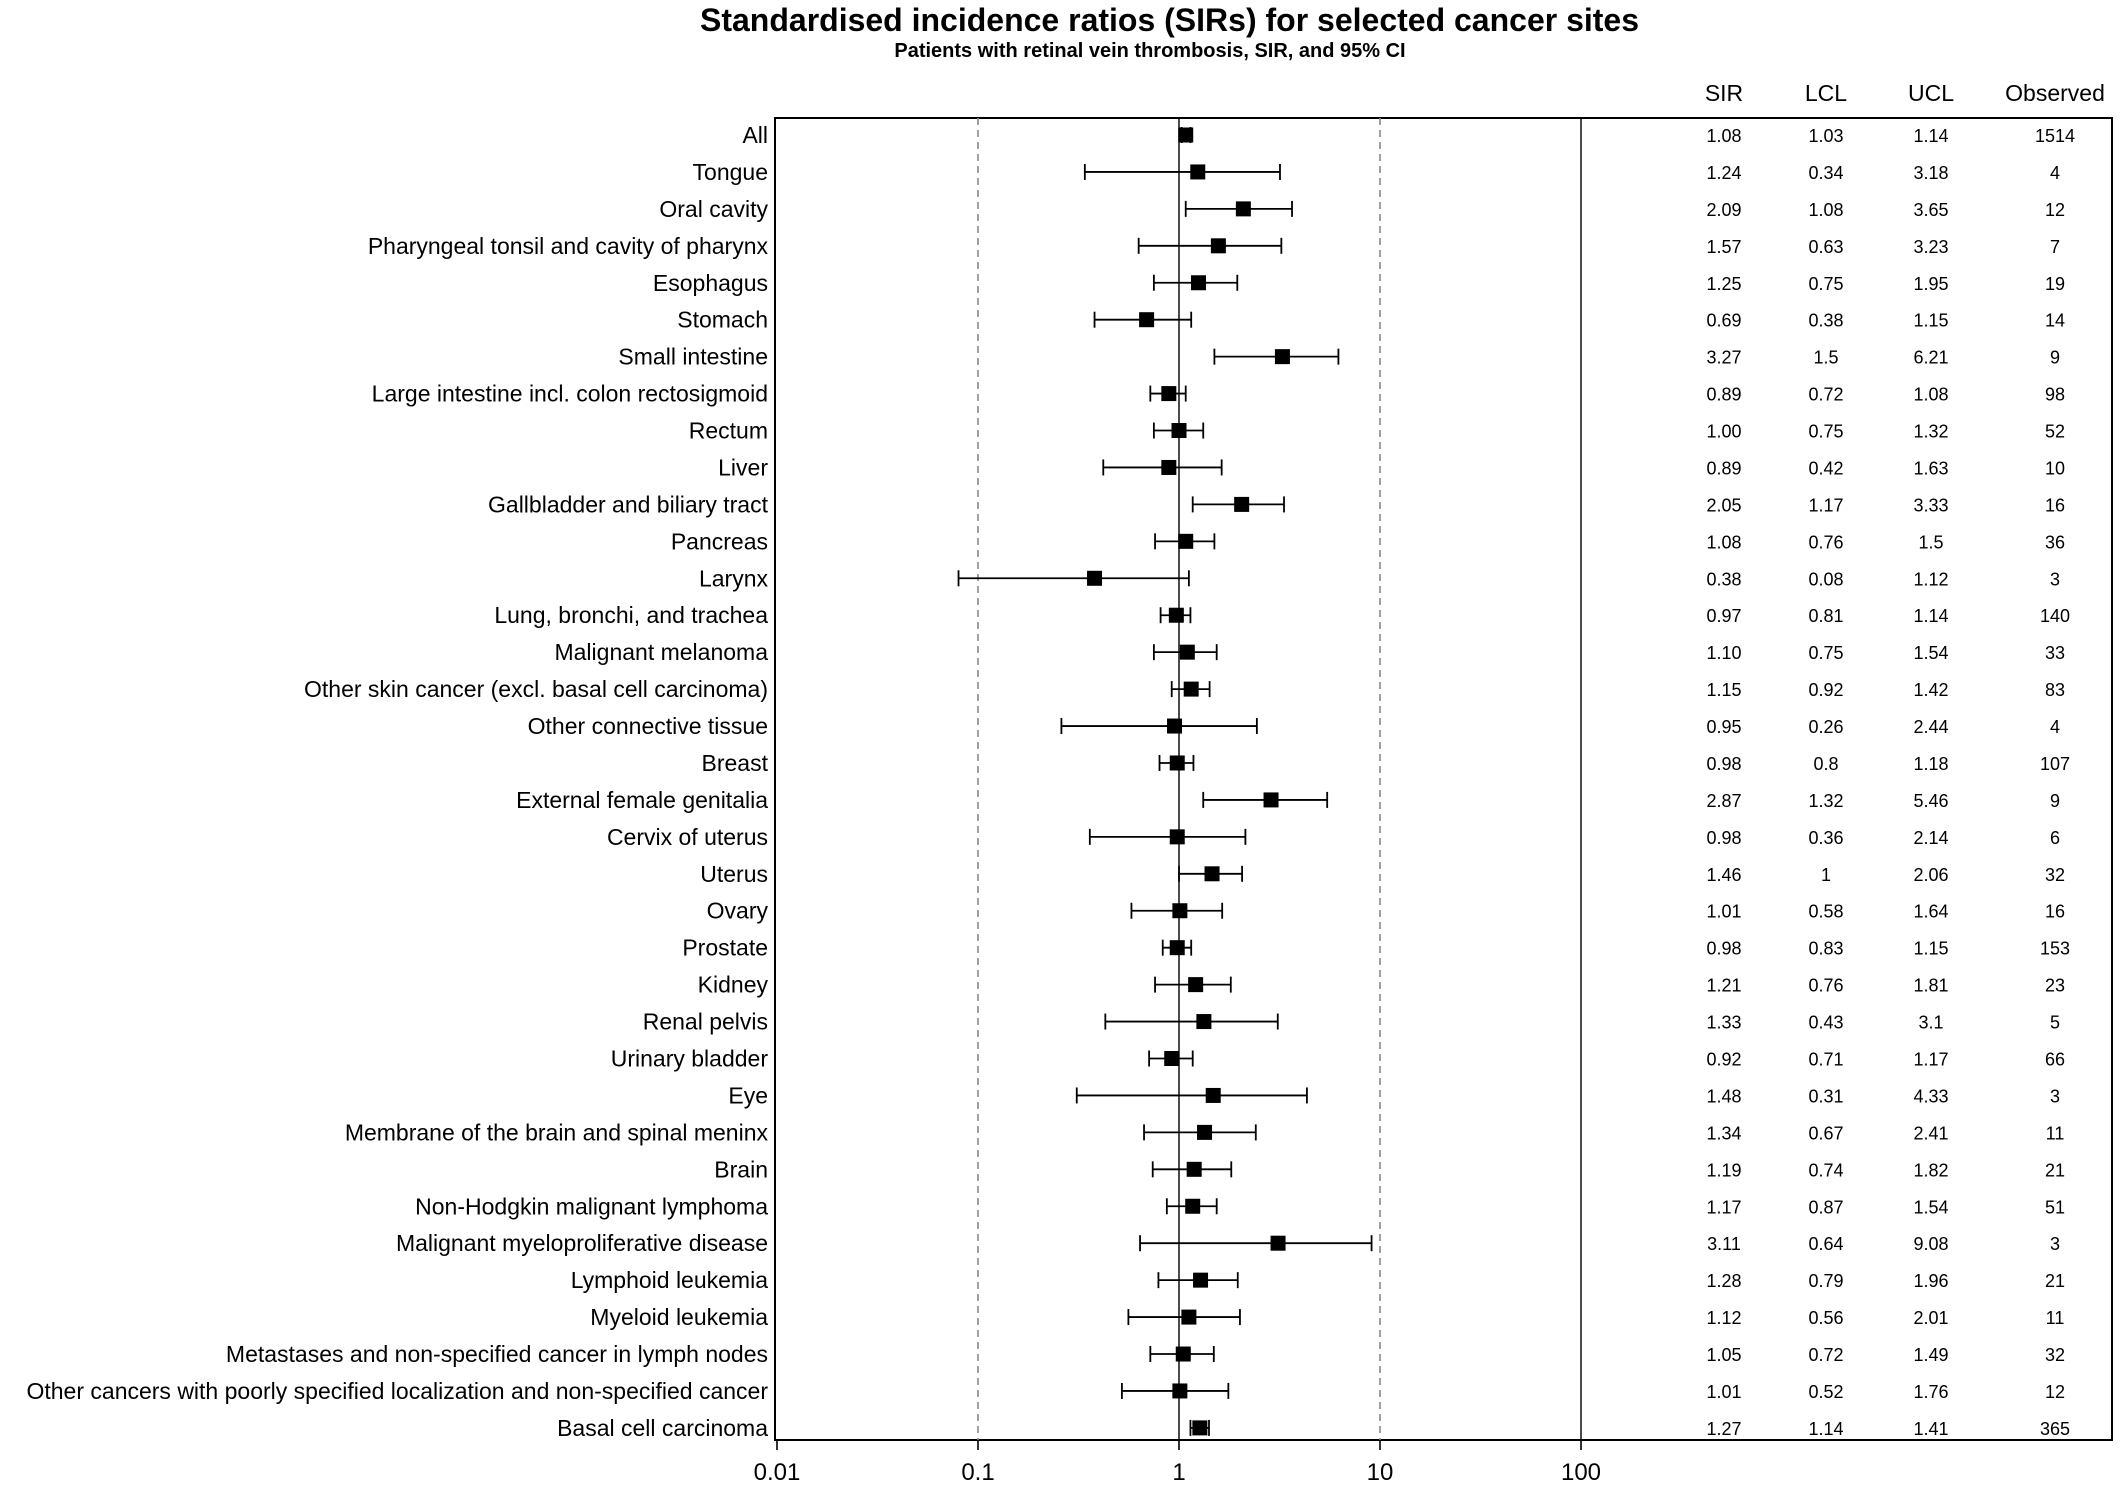 The width and height of the screenshot is (2128, 1489). Describe the element at coordinates (631, 615) in the screenshot. I see `site-label: Lung, bronchi, and trachea` at that location.